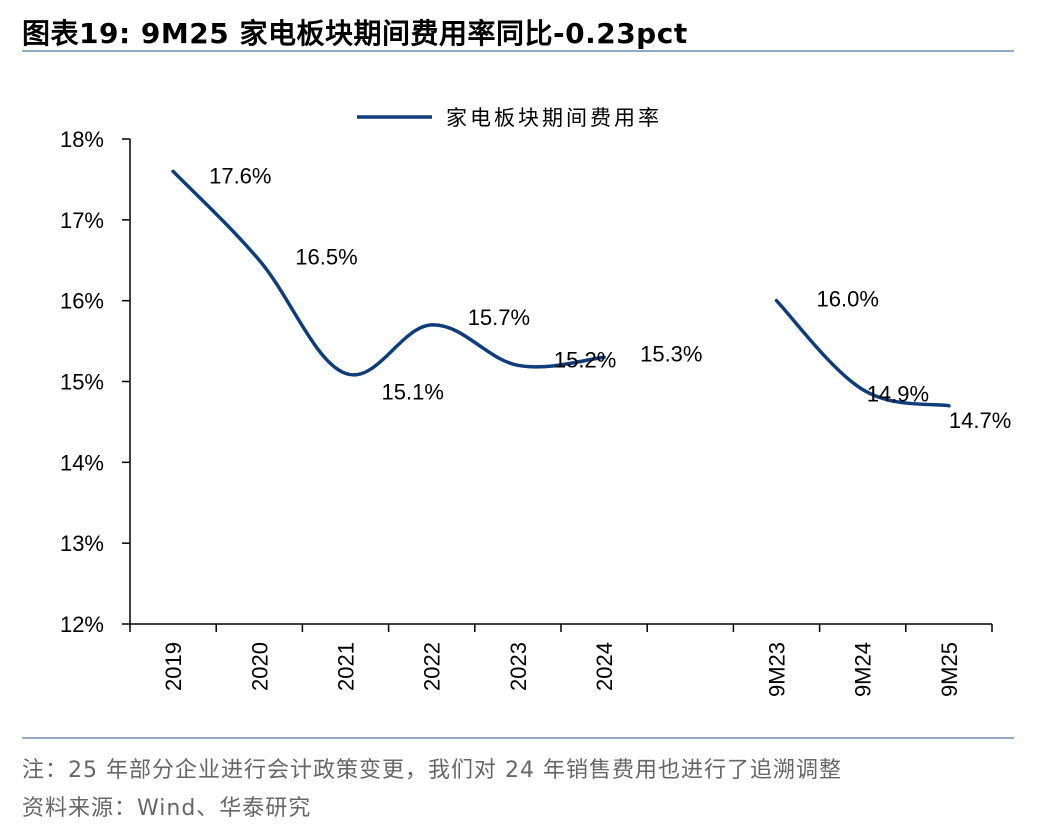 The width and height of the screenshot is (1048, 828). What do you see at coordinates (82, 462) in the screenshot?
I see `y-tick-label: 14%` at bounding box center [82, 462].